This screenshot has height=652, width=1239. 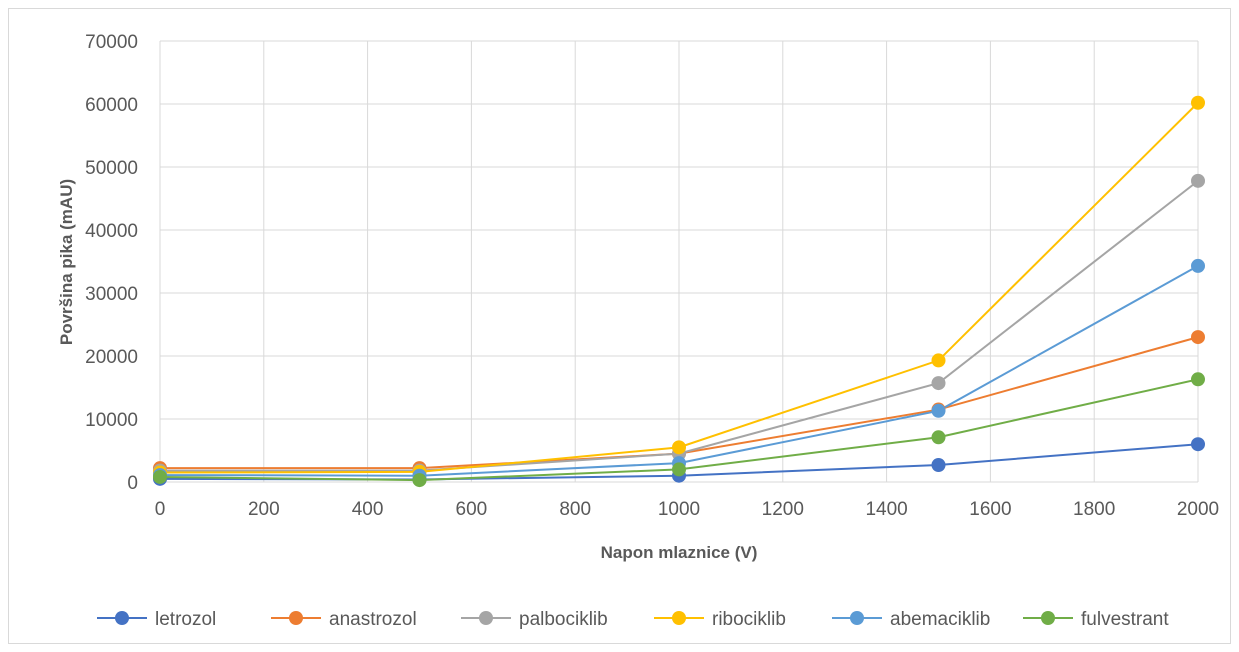 What do you see at coordinates (783, 509) in the screenshot?
I see `x-tick-label: 1200` at bounding box center [783, 509].